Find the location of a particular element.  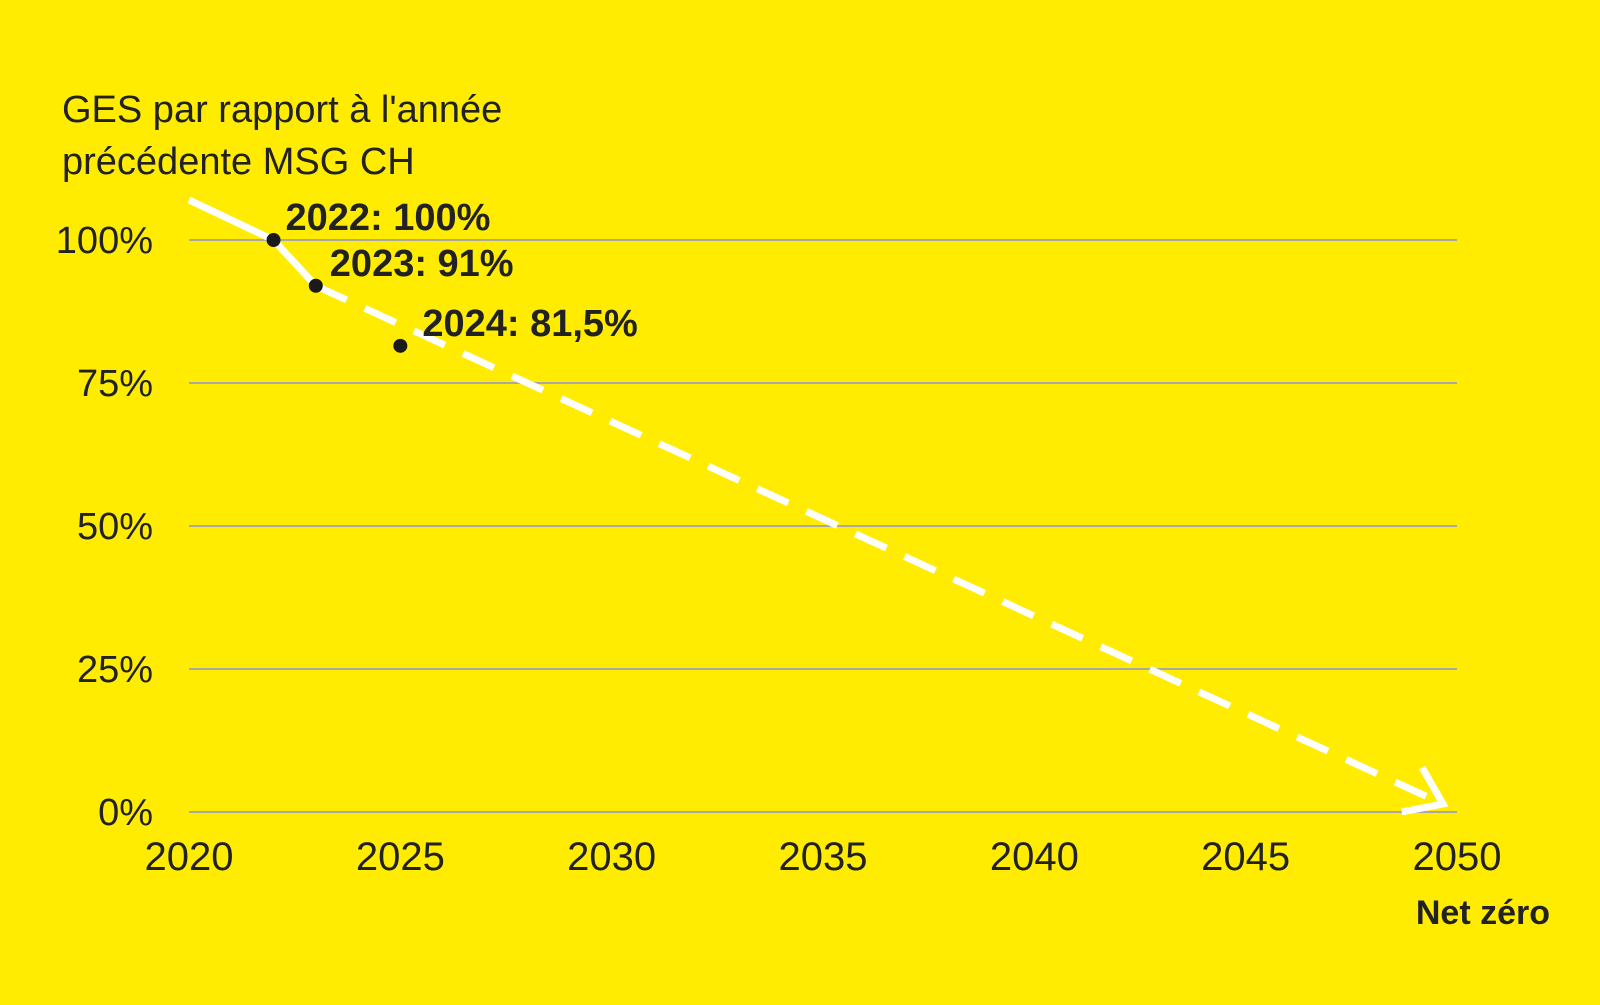

y-axis-title-line-1: GES par rapport à l'année is located at coordinates (282, 110).